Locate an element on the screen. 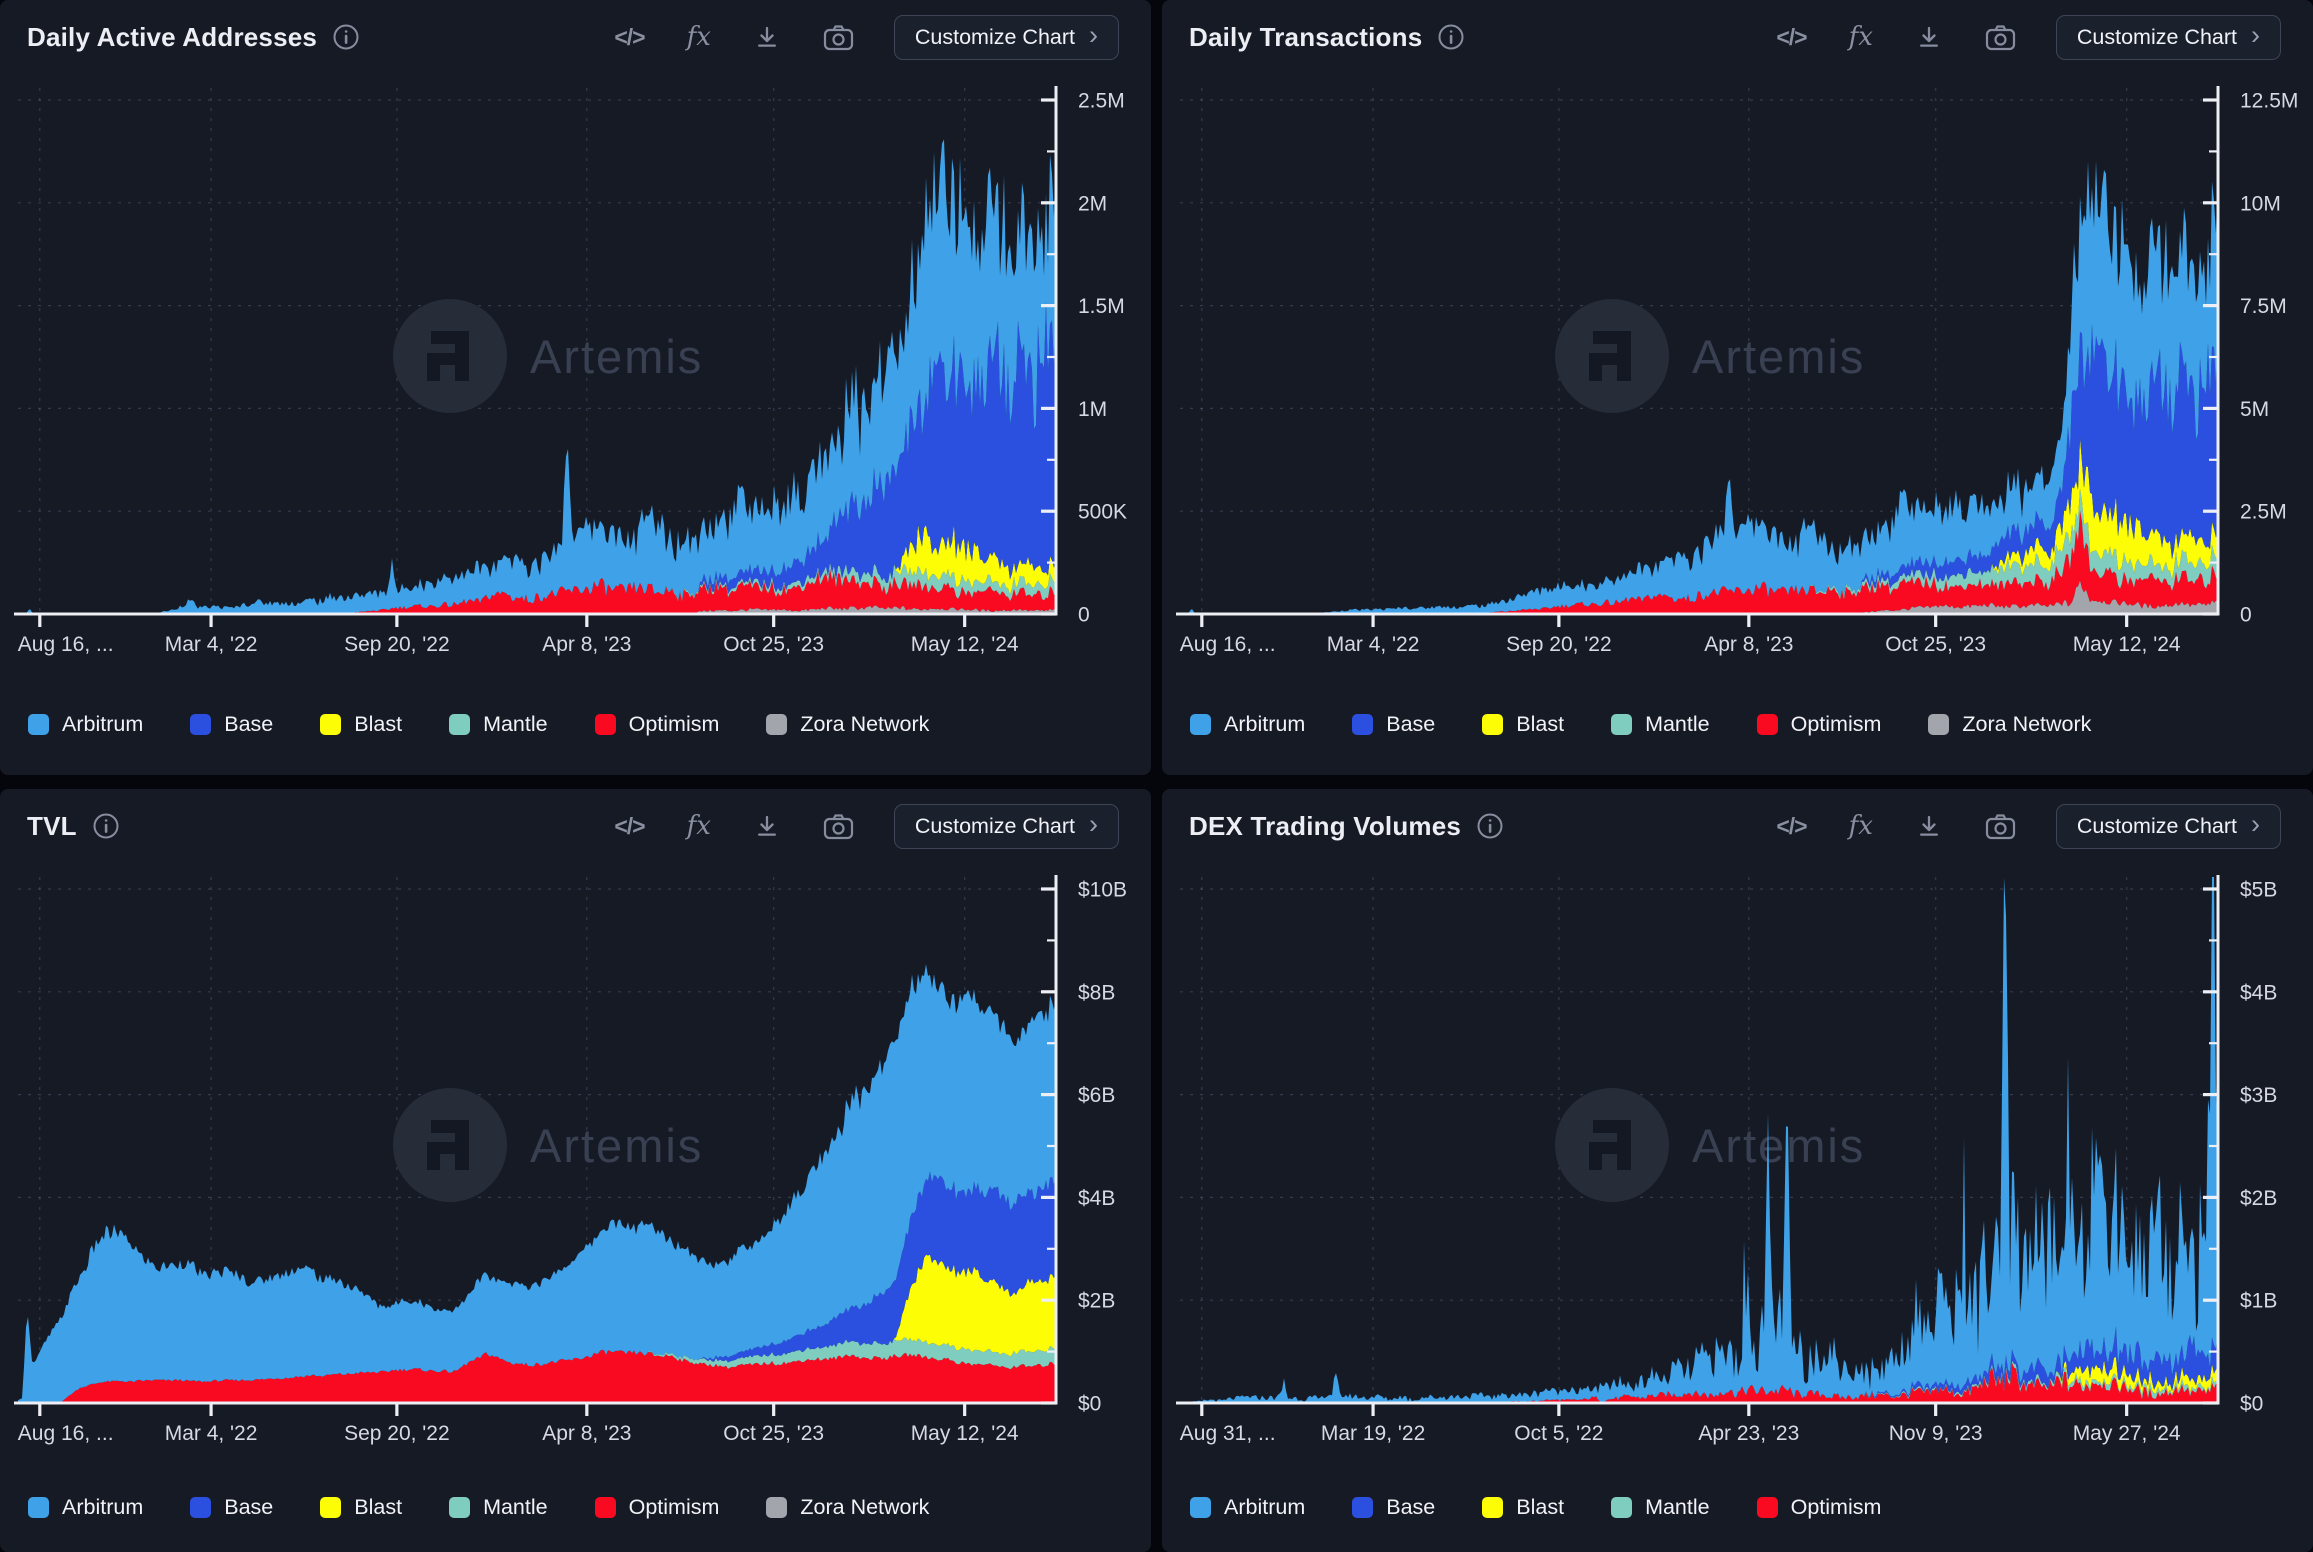 The width and height of the screenshot is (2313, 1552). chart-legend: Arbitrum Base Blast Mantle Optimism is located at coordinates (1737, 1507).